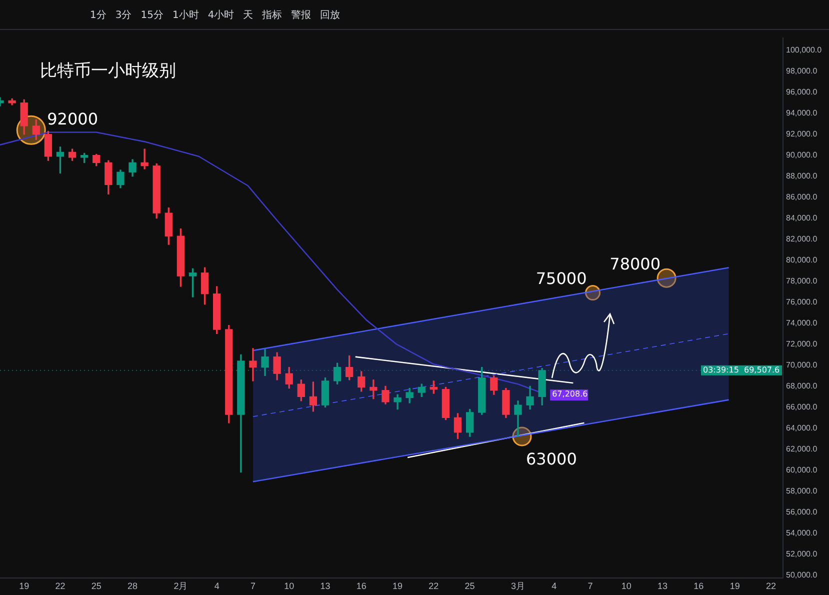 Image resolution: width=829 pixels, height=595 pixels. I want to click on y-tick-label: 50,000.0, so click(802, 575).